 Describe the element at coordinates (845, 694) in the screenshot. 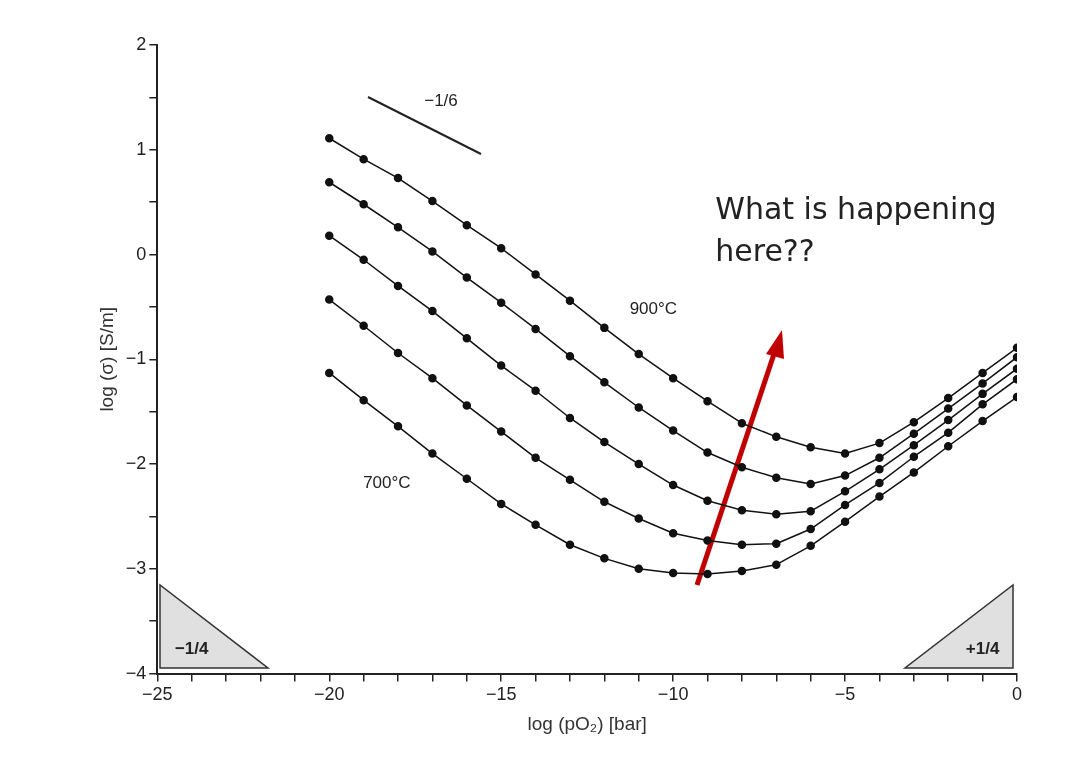

I see `x-tick-label: −5` at that location.